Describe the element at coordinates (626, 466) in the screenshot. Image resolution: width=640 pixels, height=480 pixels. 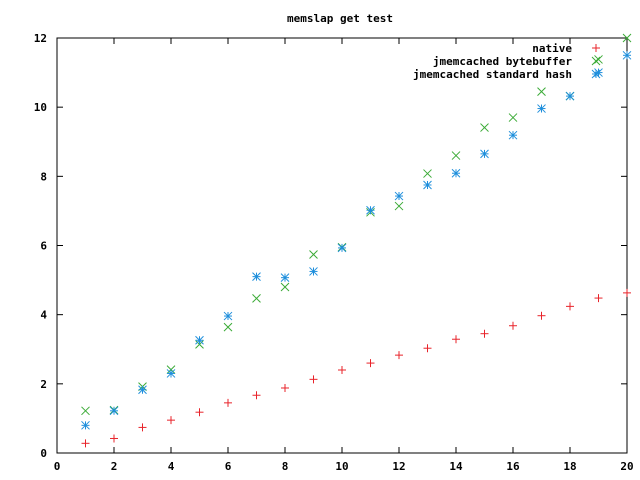
I see `x-tick-label: 20` at that location.